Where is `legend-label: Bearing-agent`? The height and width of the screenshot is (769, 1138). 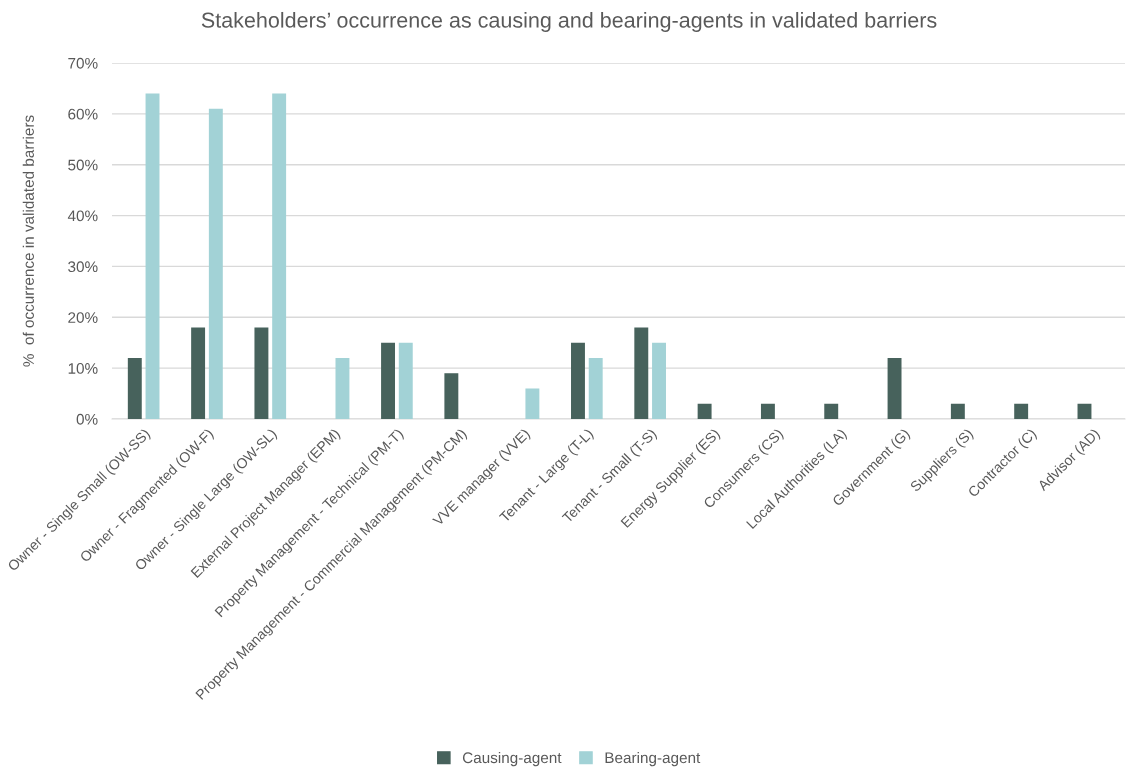
legend-label: Bearing-agent is located at coordinates (653, 759).